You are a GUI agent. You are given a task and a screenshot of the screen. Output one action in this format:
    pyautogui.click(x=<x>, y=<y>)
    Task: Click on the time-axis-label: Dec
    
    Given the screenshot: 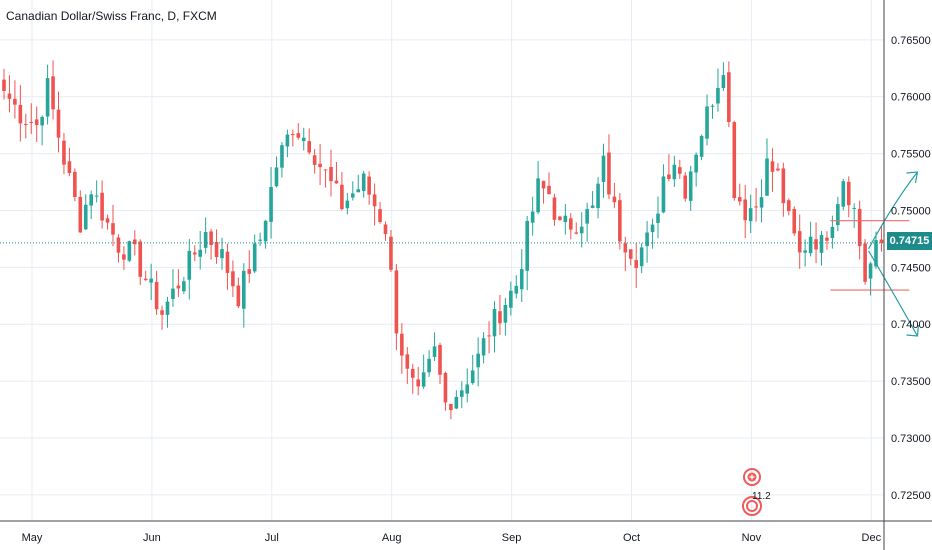 What is the action you would take?
    pyautogui.click(x=872, y=538)
    